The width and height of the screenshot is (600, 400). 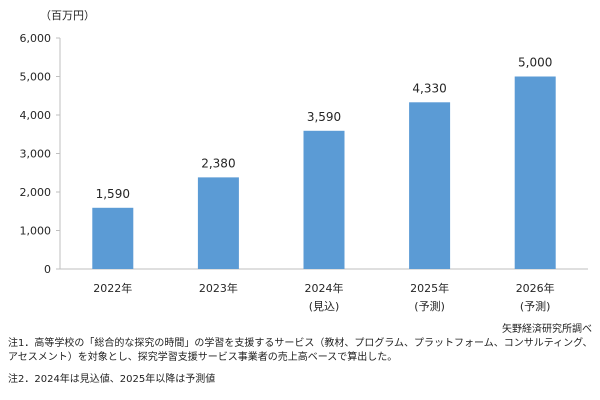 I want to click on x-tick-label: 2023年, so click(x=218, y=288).